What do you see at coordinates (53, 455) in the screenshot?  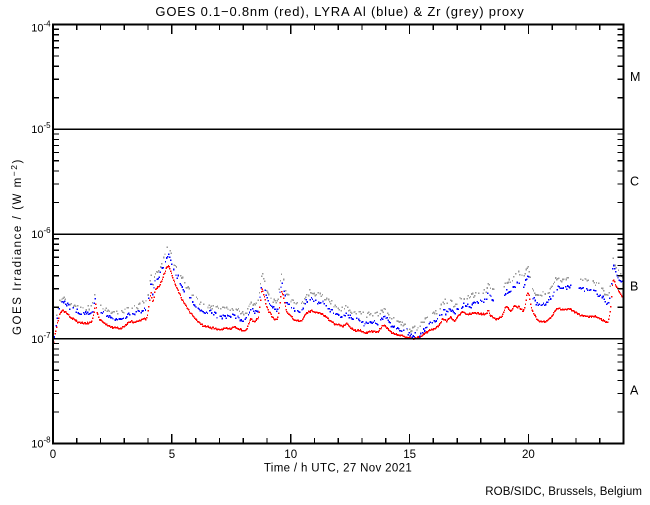 I see `svg-text: 0` at bounding box center [53, 455].